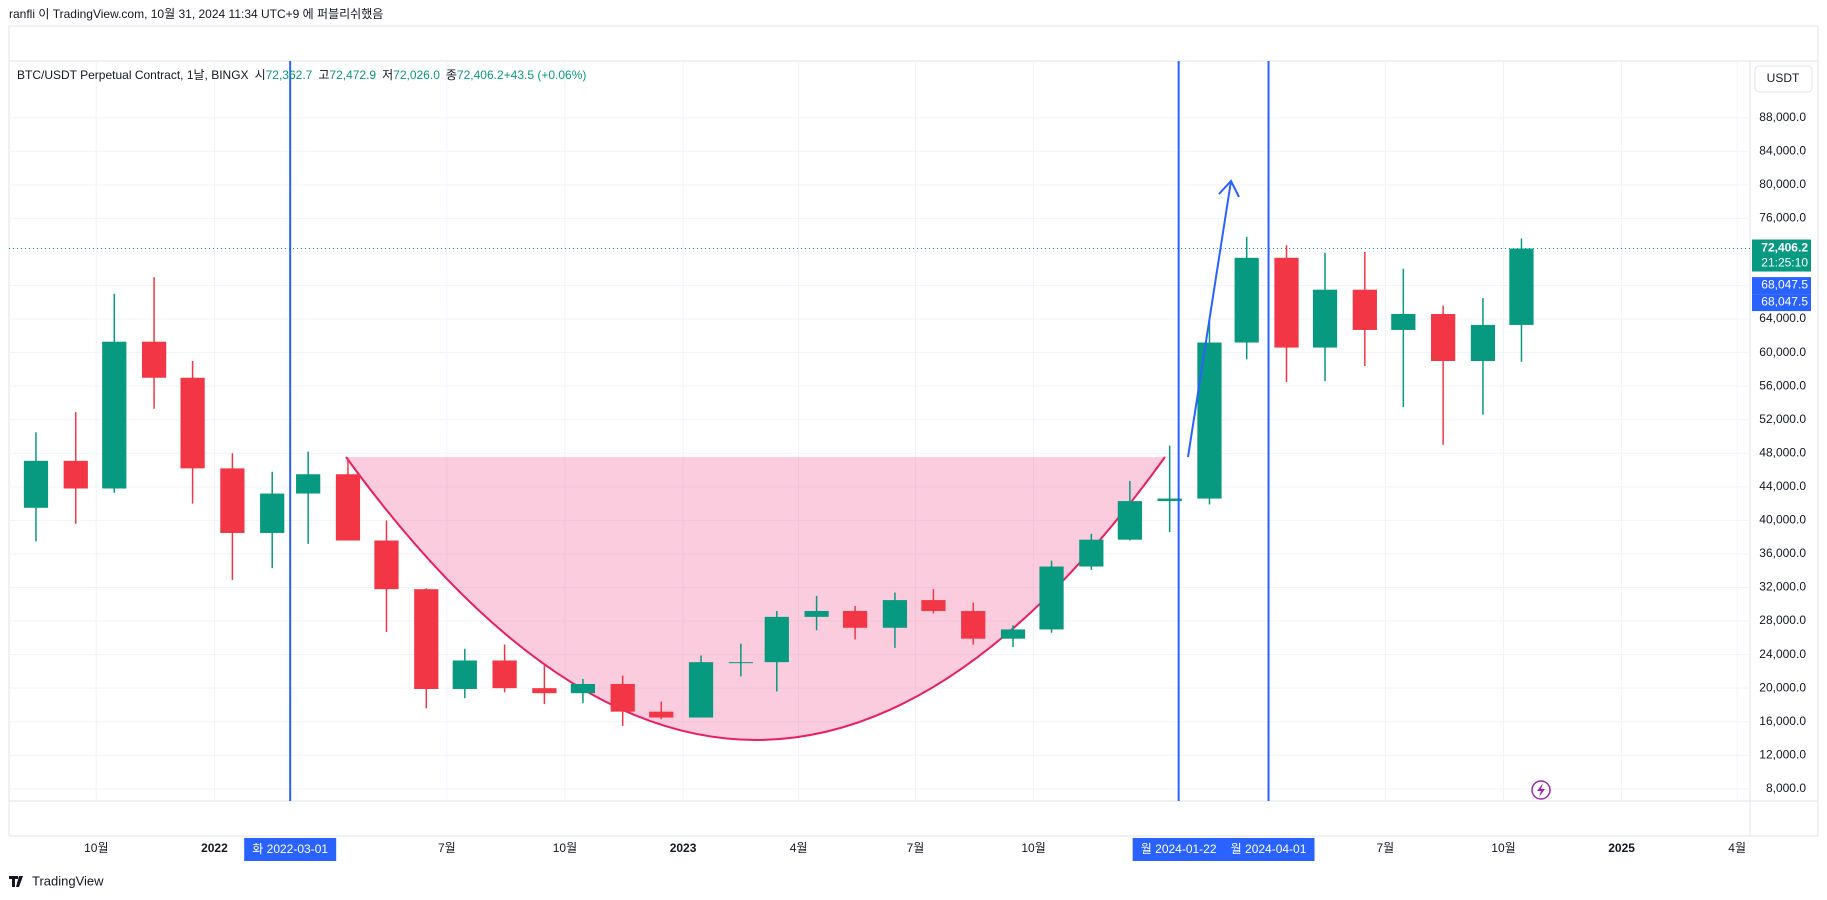 Image resolution: width=1827 pixels, height=900 pixels. Describe the element at coordinates (480, 75) in the screenshot. I see `ohlc-value: 72,406.2` at that location.